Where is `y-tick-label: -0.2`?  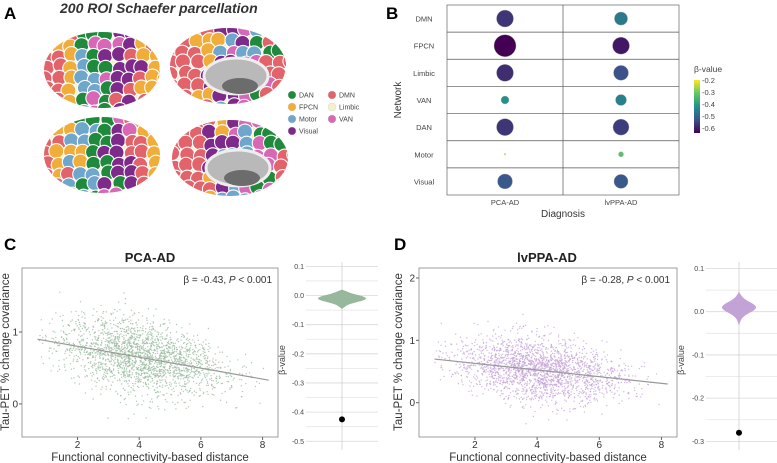 y-tick-label: -0.2 is located at coordinates (698, 399).